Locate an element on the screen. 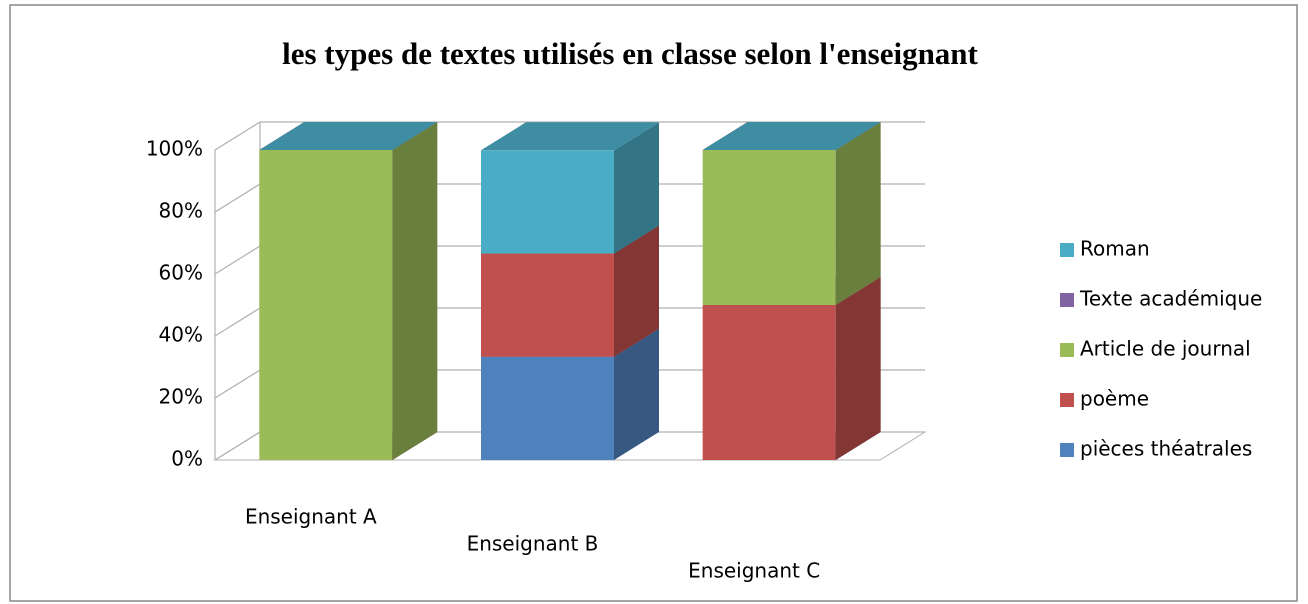  legend-label: Roman is located at coordinates (1115, 249).